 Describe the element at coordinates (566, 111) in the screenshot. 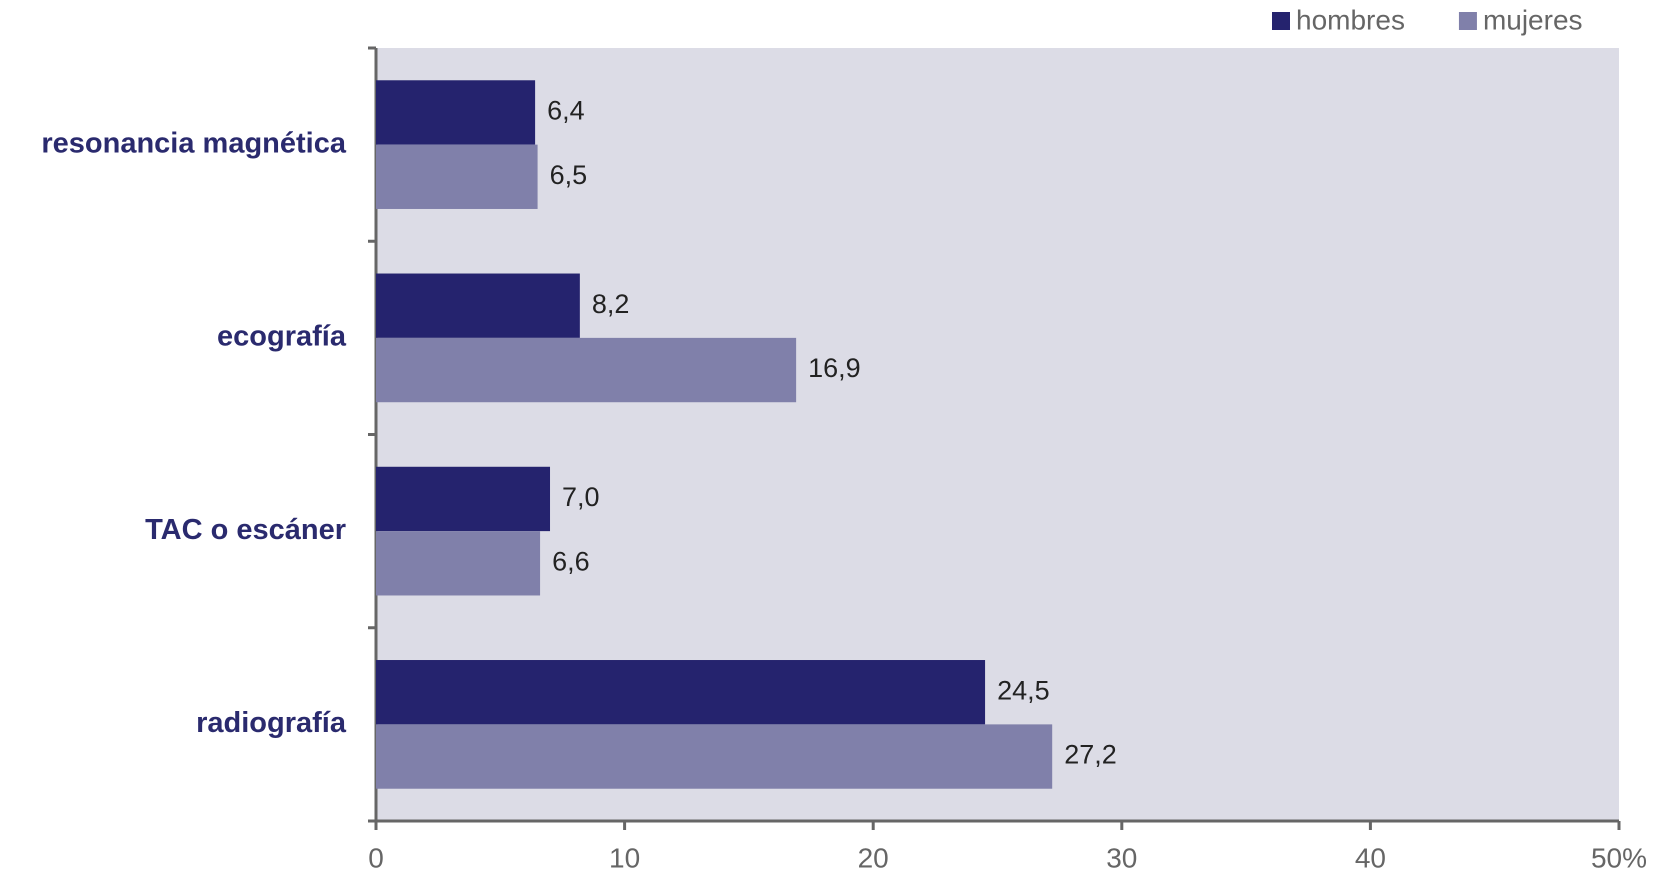

I see `value-label: 6,4` at that location.